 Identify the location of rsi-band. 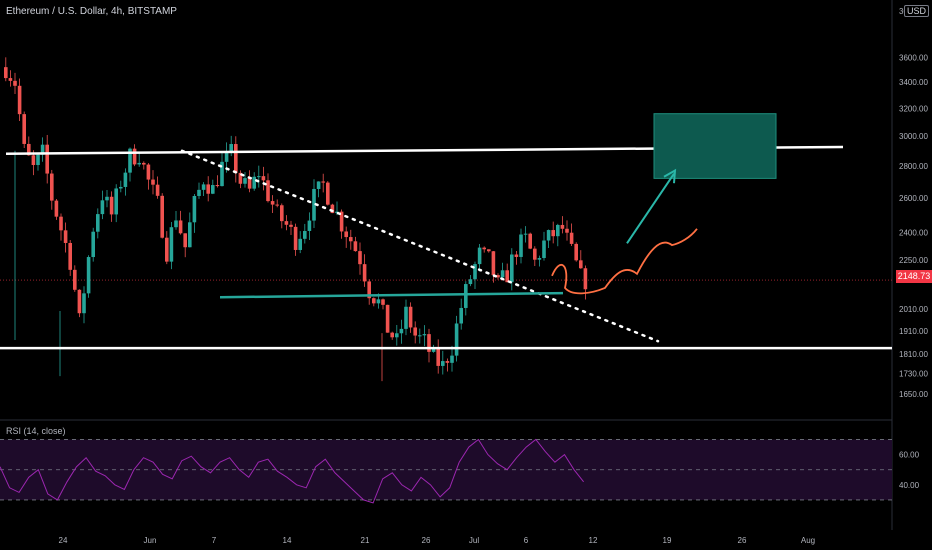
(446, 469).